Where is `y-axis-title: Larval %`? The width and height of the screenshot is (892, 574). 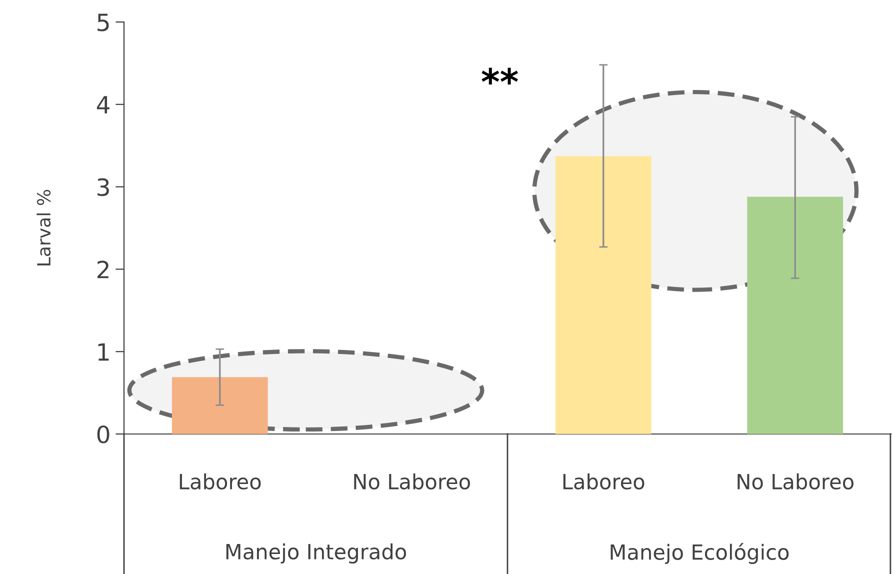 y-axis-title: Larval % is located at coordinates (43, 228).